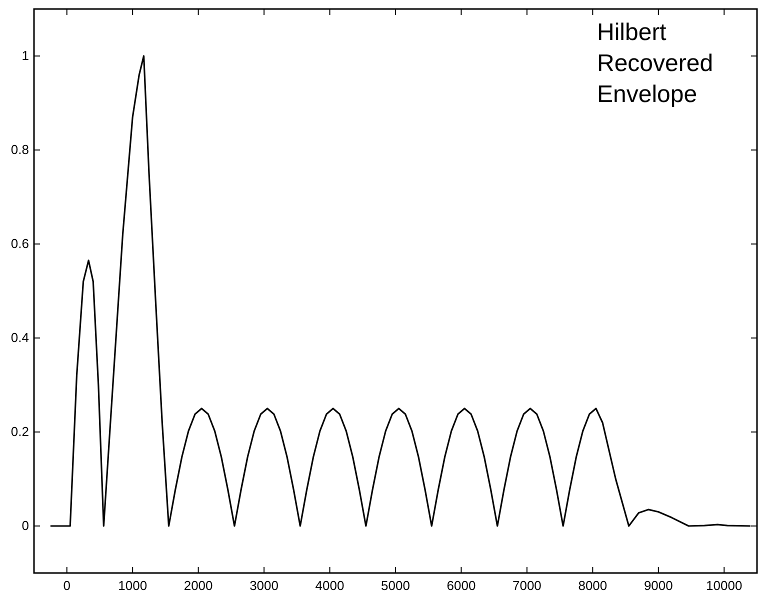 Image resolution: width=761 pixels, height=597 pixels. Describe the element at coordinates (25, 55) in the screenshot. I see `y-tick-label: 1` at that location.